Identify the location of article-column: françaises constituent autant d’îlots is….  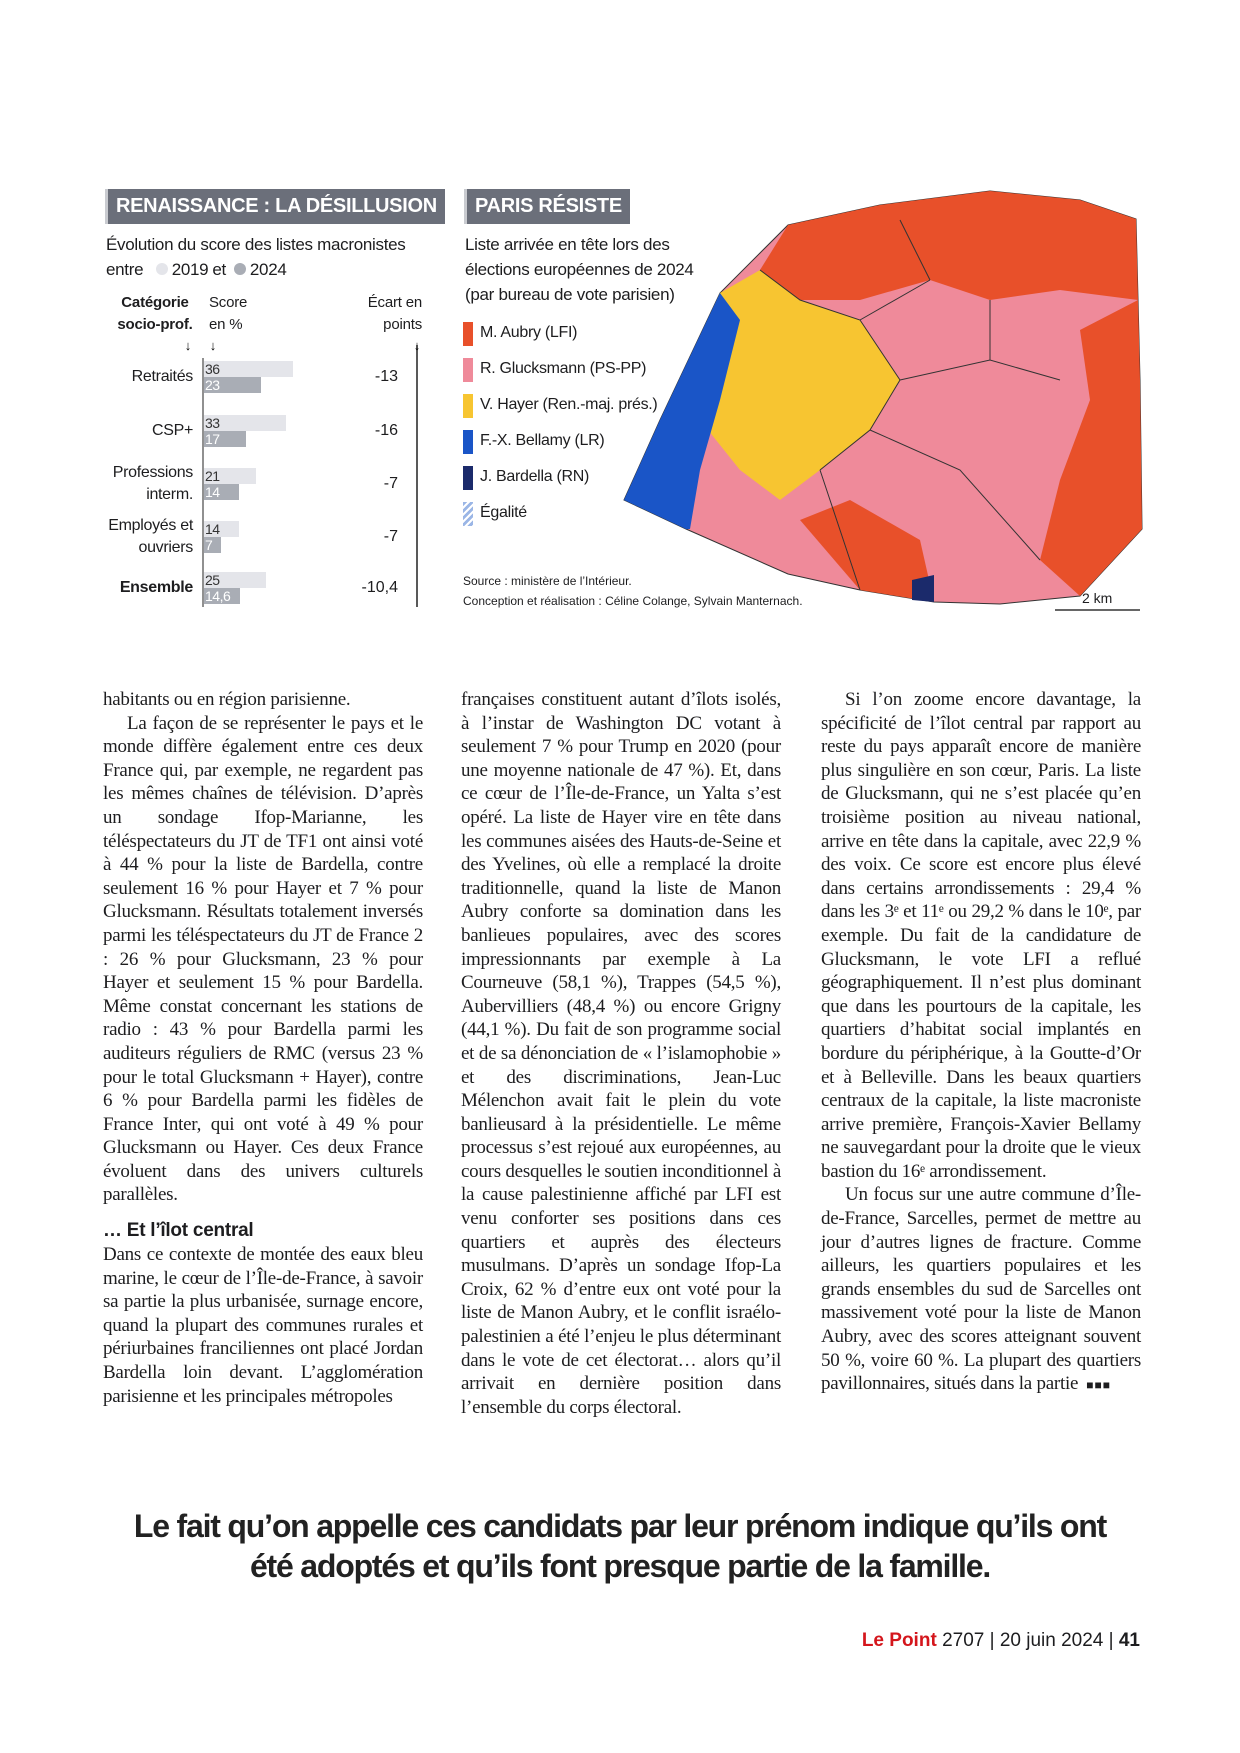
(621, 1053).